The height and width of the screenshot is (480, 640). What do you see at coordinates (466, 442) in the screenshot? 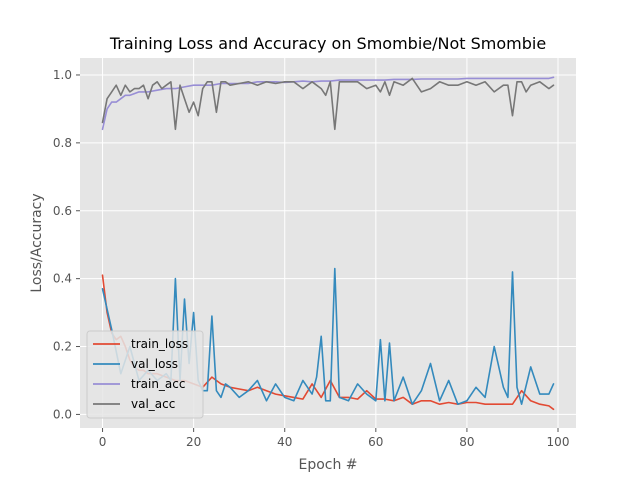
I see `x-tick-label: 80` at bounding box center [466, 442].